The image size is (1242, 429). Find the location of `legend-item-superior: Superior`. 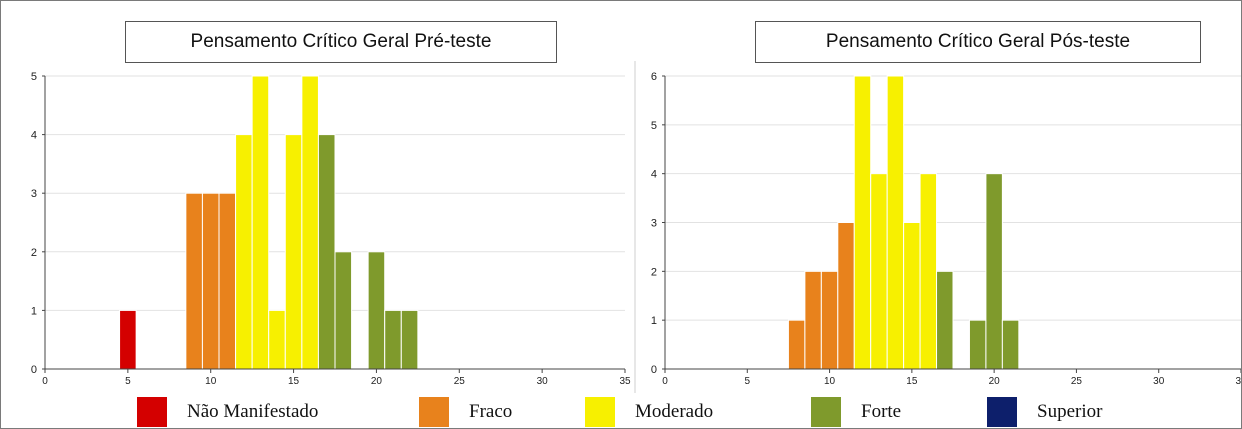

legend-item-superior: Superior is located at coordinates (1044, 412).